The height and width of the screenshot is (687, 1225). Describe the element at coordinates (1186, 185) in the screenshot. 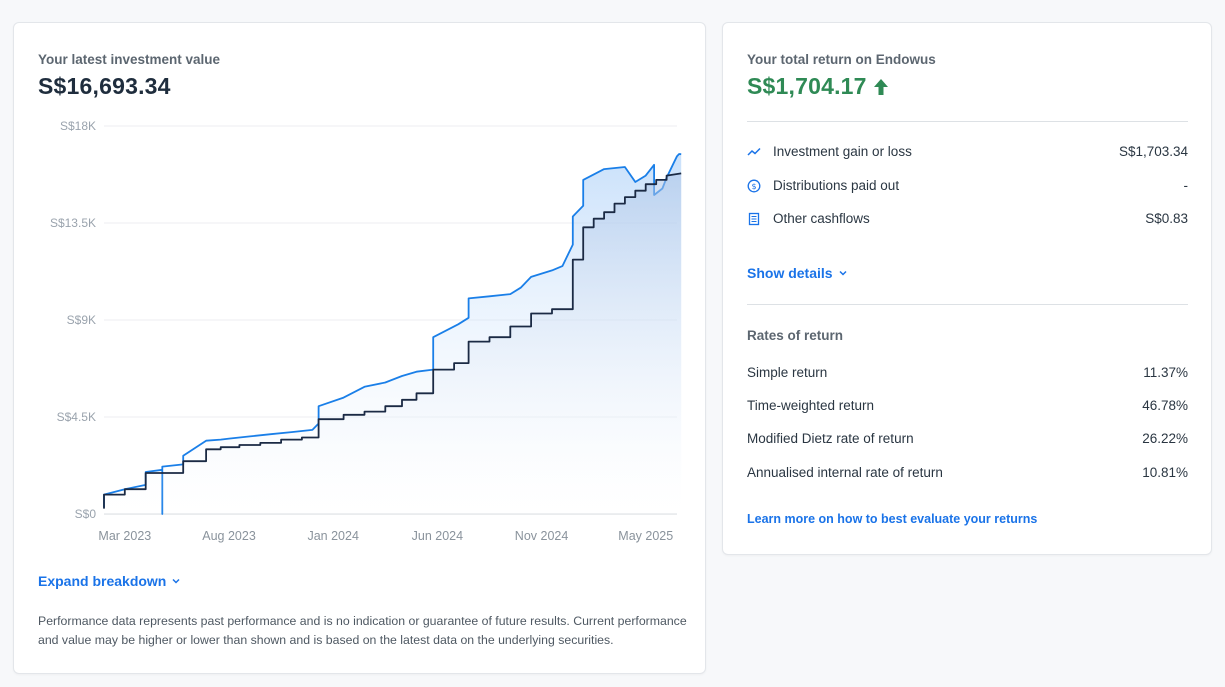

I see `breakdown-value: -` at that location.